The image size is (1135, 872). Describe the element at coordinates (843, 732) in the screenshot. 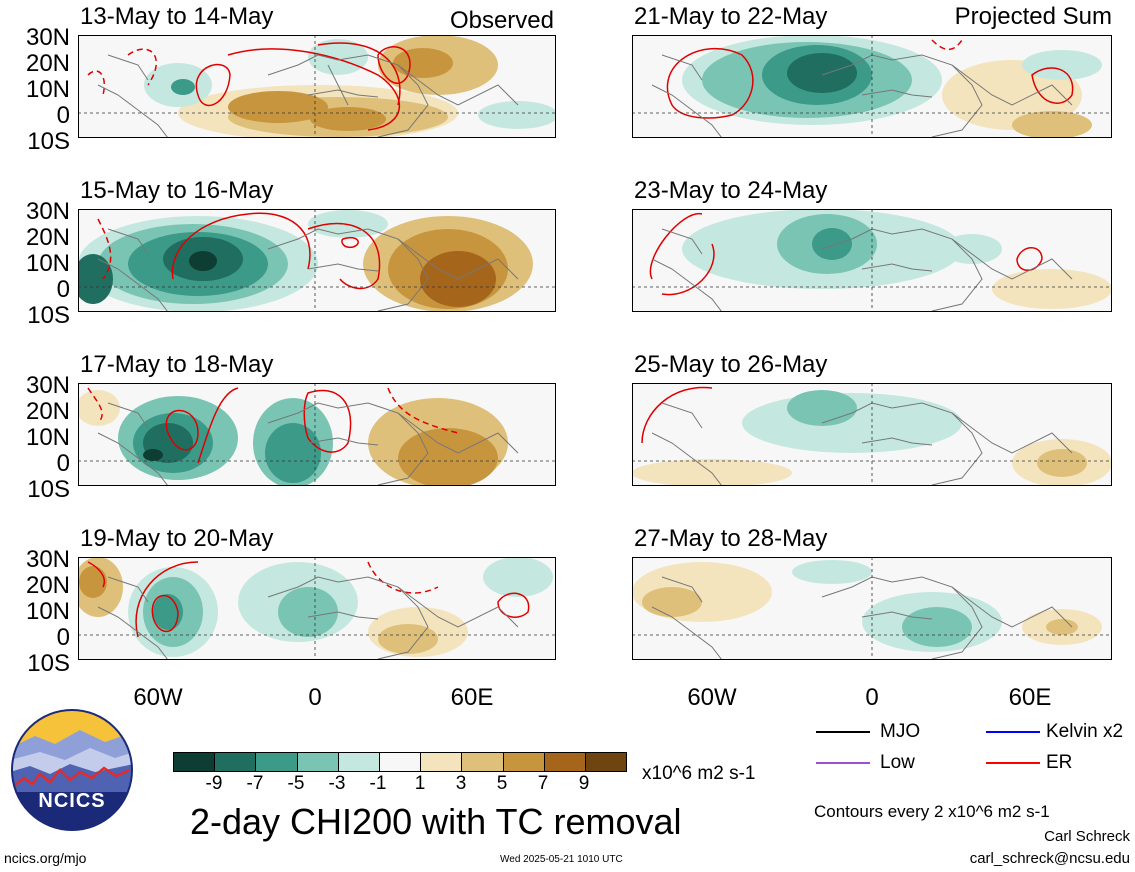

I see `legend-line-mjo` at that location.